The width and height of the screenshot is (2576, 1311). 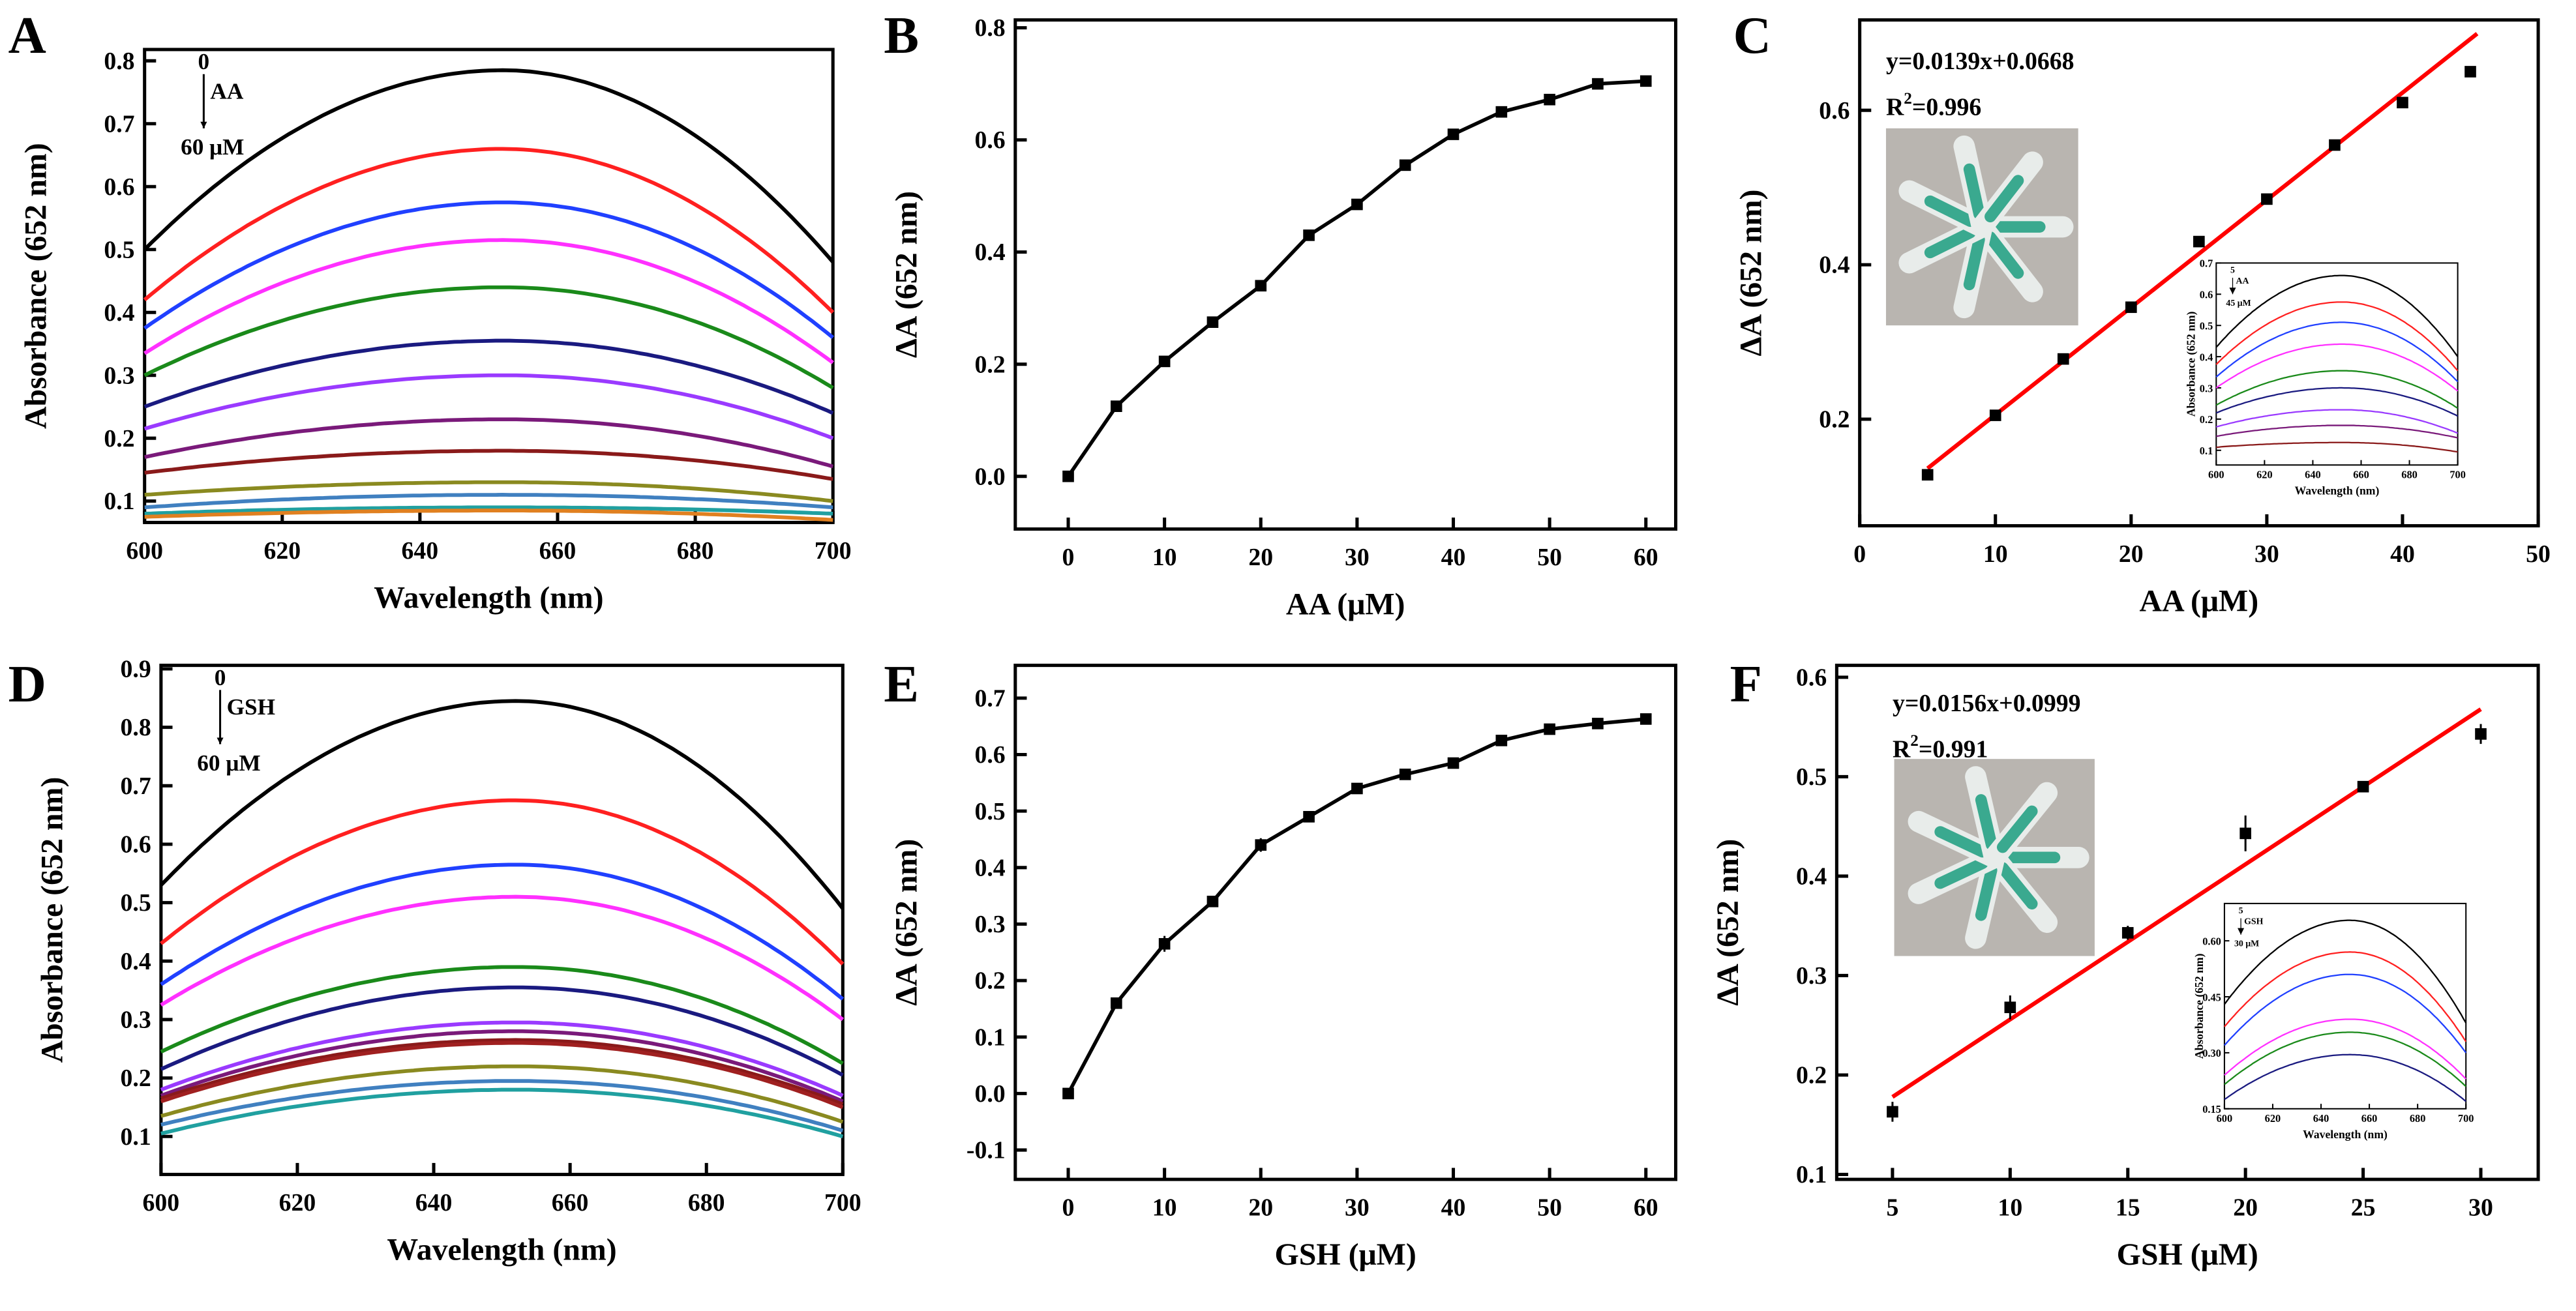 I want to click on y-axis-label: Absorbance (652 nm), so click(x=2199, y=1006).